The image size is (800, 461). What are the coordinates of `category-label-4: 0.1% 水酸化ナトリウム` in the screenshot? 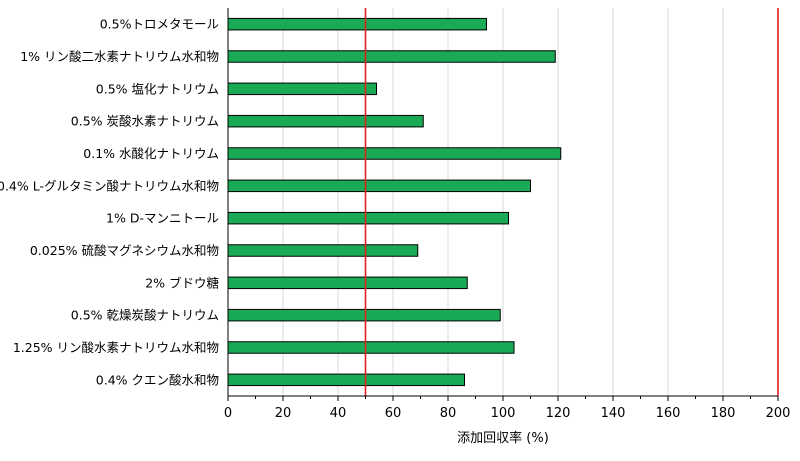 It's located at (151, 153).